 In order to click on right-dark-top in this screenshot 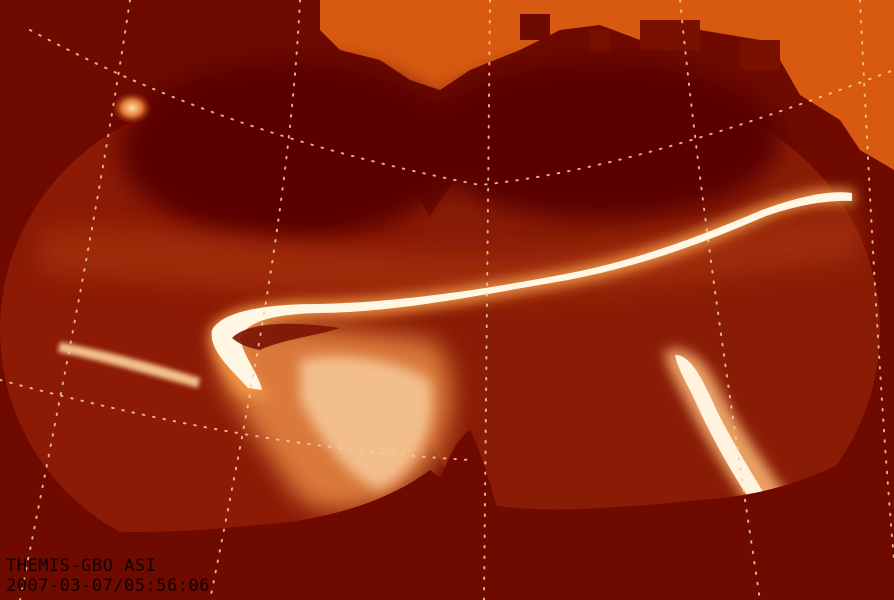, I will do `click(600, 140)`.